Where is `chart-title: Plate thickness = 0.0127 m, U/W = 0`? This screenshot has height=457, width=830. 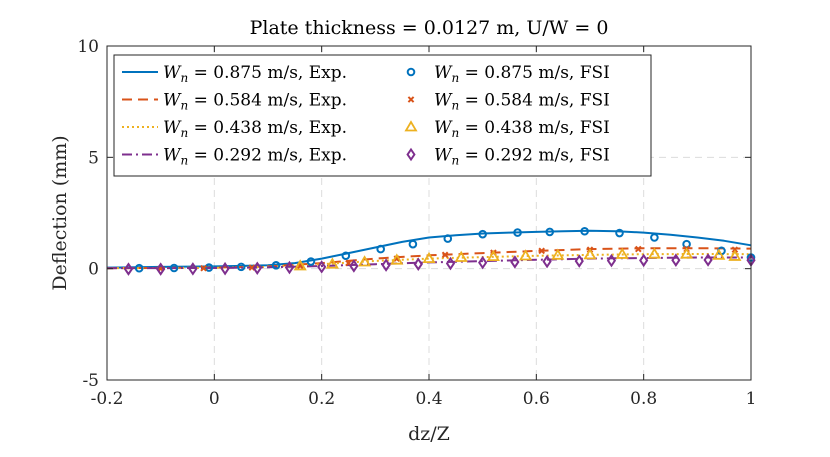 chart-title: Plate thickness = 0.0127 m, U/W = 0 is located at coordinates (429, 28).